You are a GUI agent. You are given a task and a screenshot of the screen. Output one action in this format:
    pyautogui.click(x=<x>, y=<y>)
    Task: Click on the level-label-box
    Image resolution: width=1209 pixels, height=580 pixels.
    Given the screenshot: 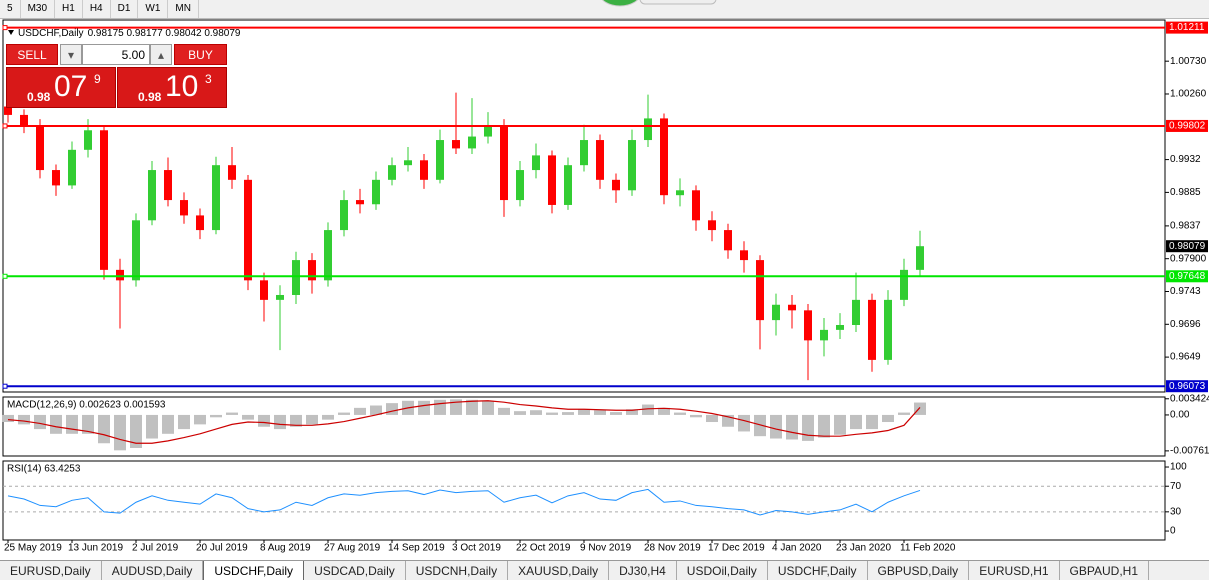 What is the action you would take?
    pyautogui.click(x=1187, y=386)
    